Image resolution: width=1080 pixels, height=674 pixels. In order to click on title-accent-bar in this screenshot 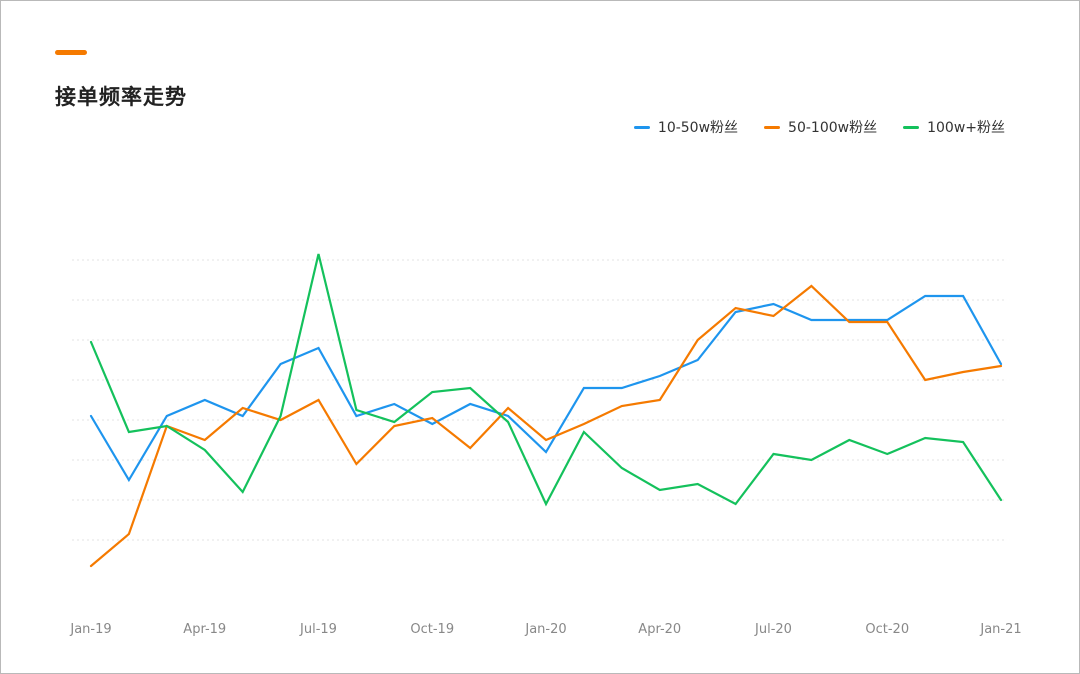, I will do `click(71, 52)`.